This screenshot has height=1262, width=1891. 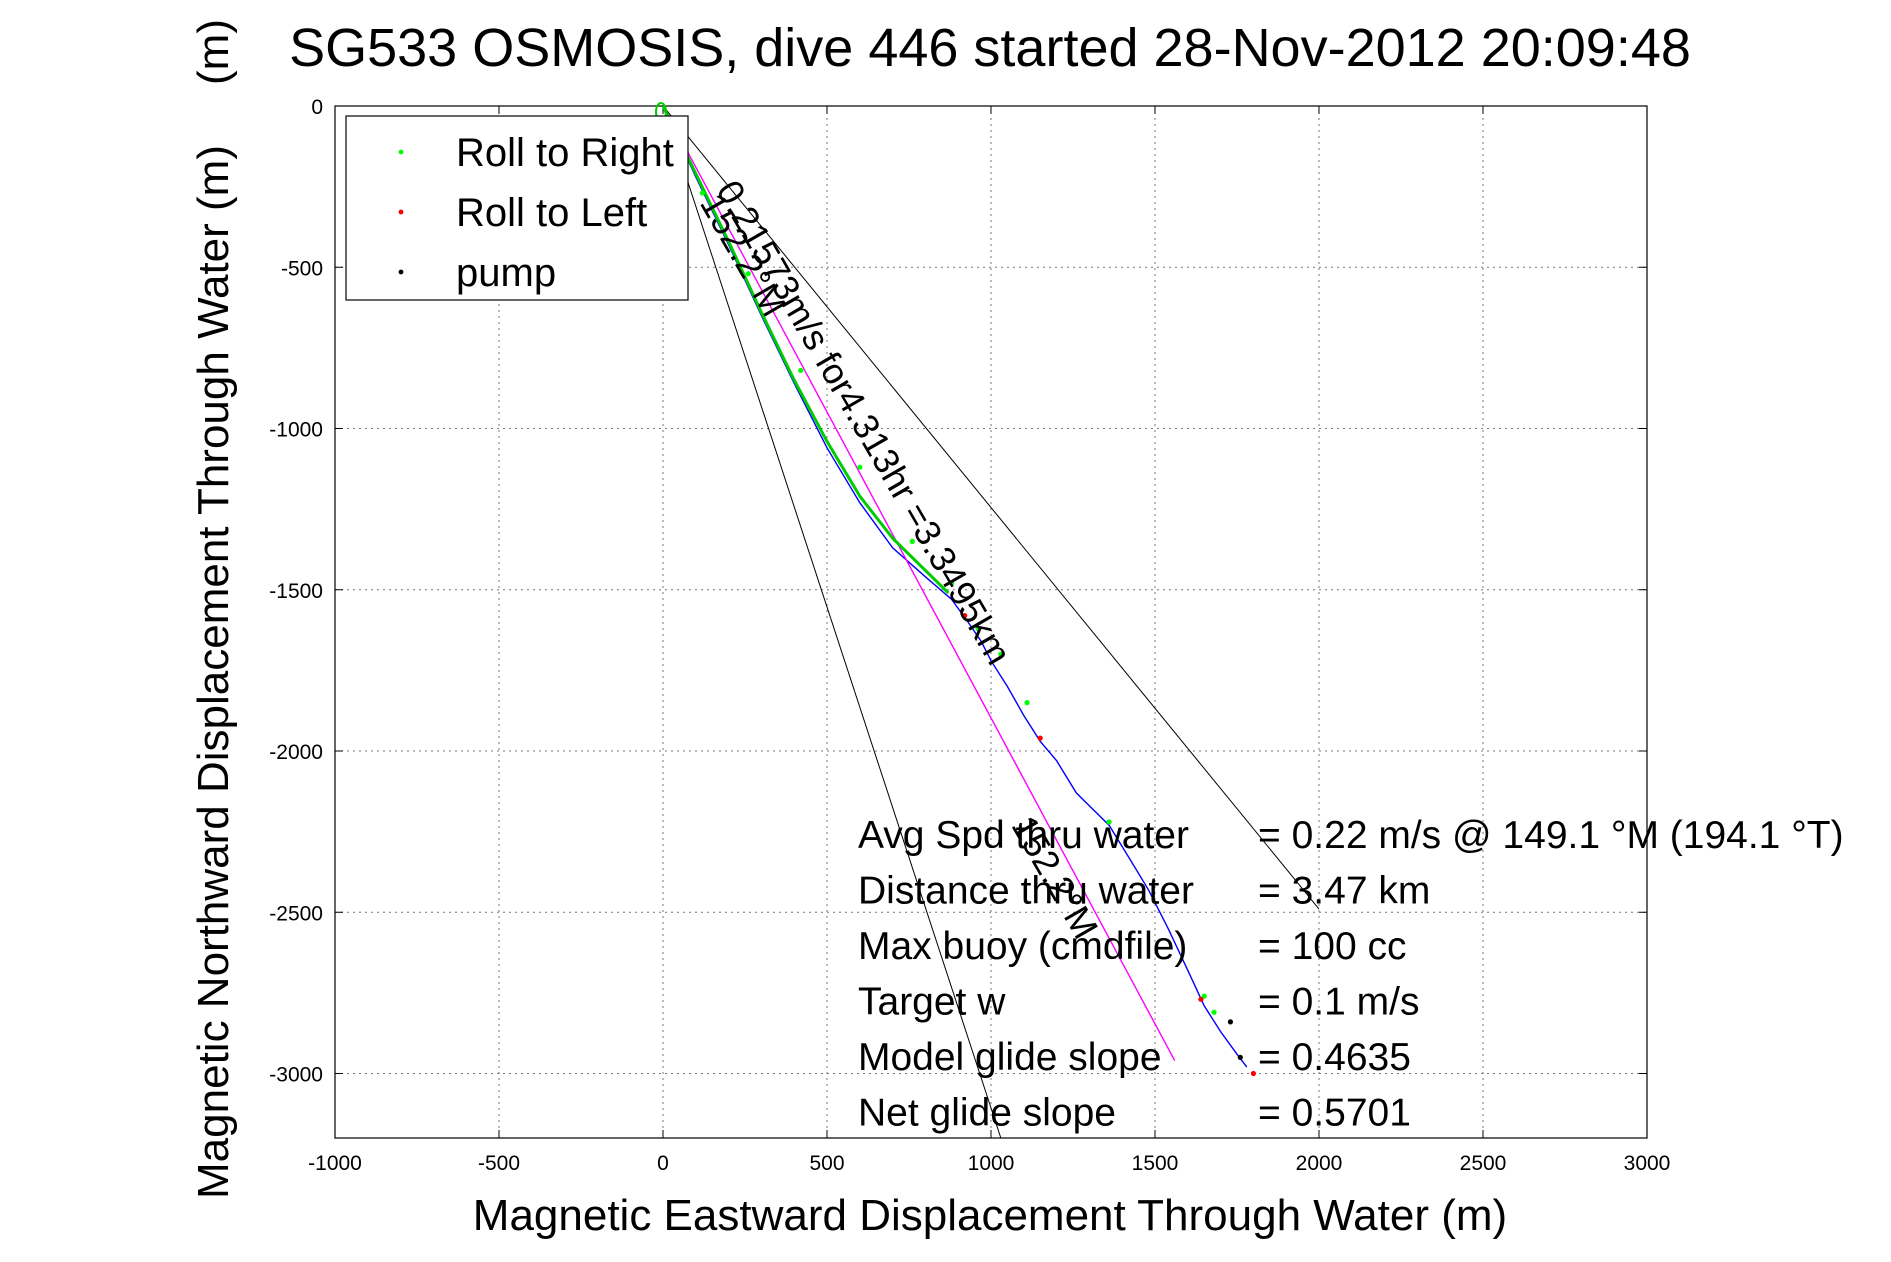 What do you see at coordinates (506, 273) in the screenshot?
I see `legend-label: pump` at bounding box center [506, 273].